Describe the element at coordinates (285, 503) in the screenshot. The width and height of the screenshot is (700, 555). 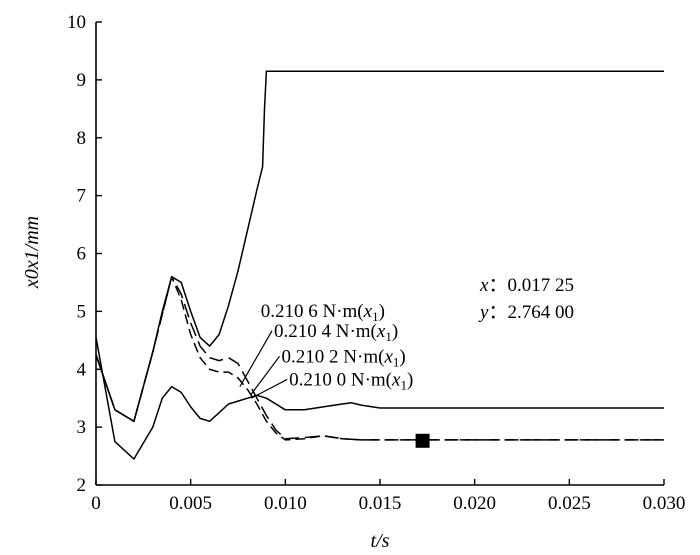
I see `x-tick-label: 0.010` at that location.